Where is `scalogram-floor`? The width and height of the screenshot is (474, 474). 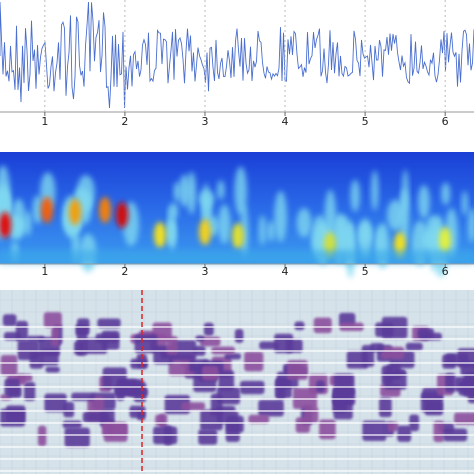
scalogram-floor is located at coordinates (237, 257).